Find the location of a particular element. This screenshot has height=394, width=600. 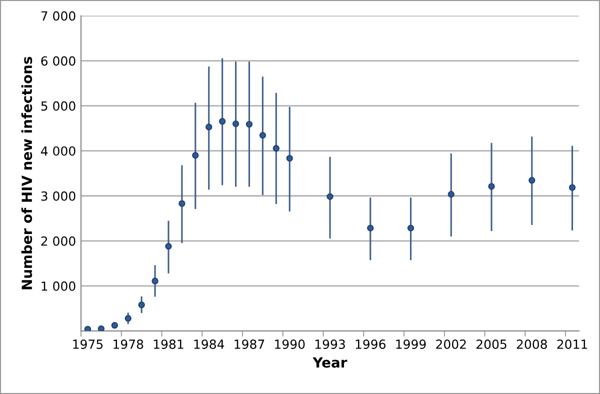

y-axis-title: Number of HIV new infections is located at coordinates (26, 173).